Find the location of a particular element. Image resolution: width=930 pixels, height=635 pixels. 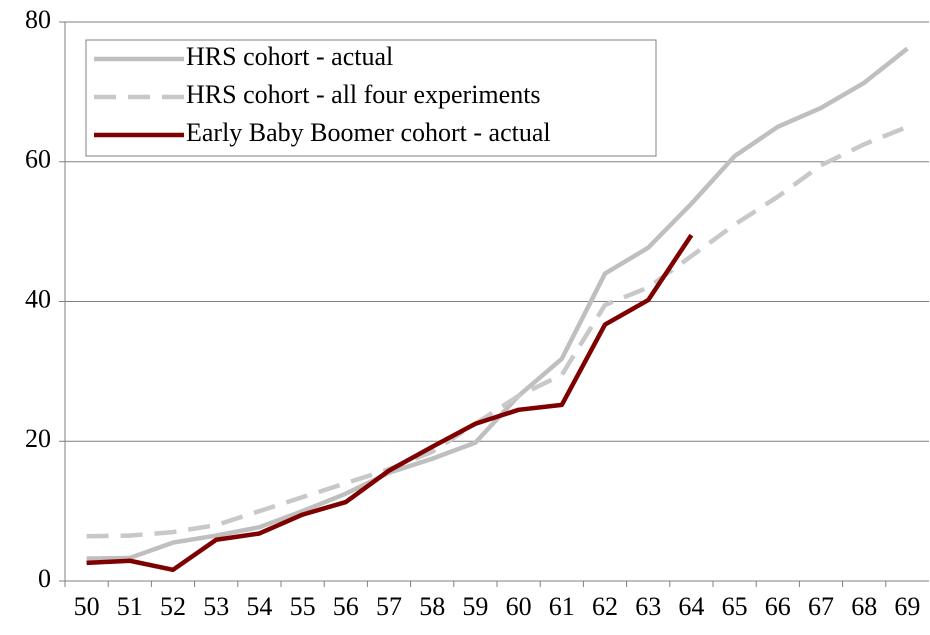

x-tick-label: 62 is located at coordinates (605, 606).